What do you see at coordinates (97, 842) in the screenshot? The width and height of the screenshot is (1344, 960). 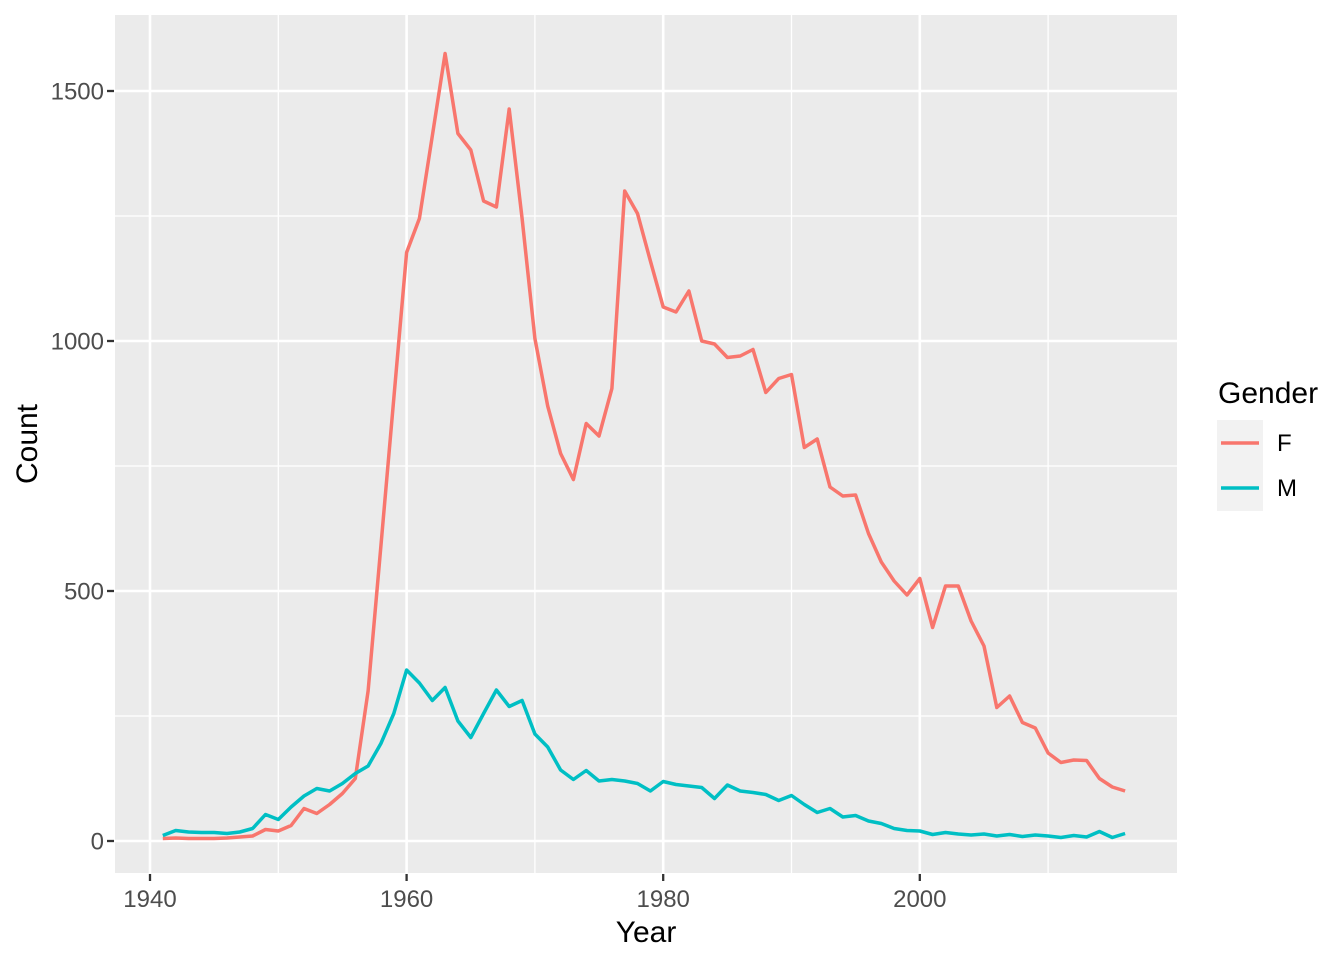 I see `y-tick-label: 0` at bounding box center [97, 842].